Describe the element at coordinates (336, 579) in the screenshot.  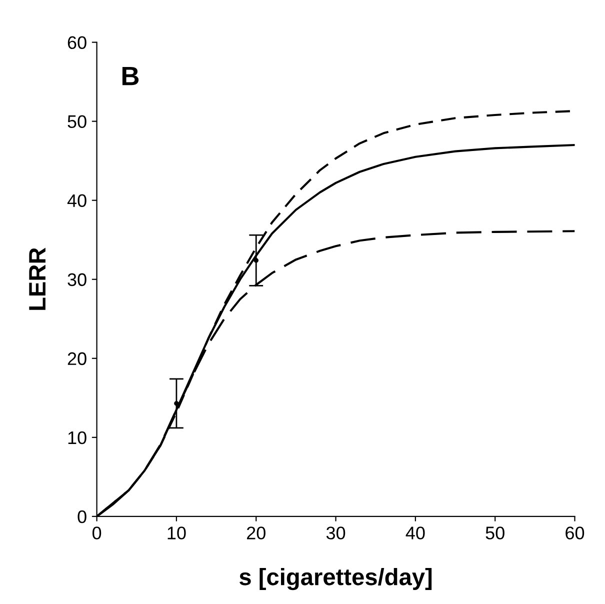
I see `x-axis-title: s [cigarettes/day]` at that location.